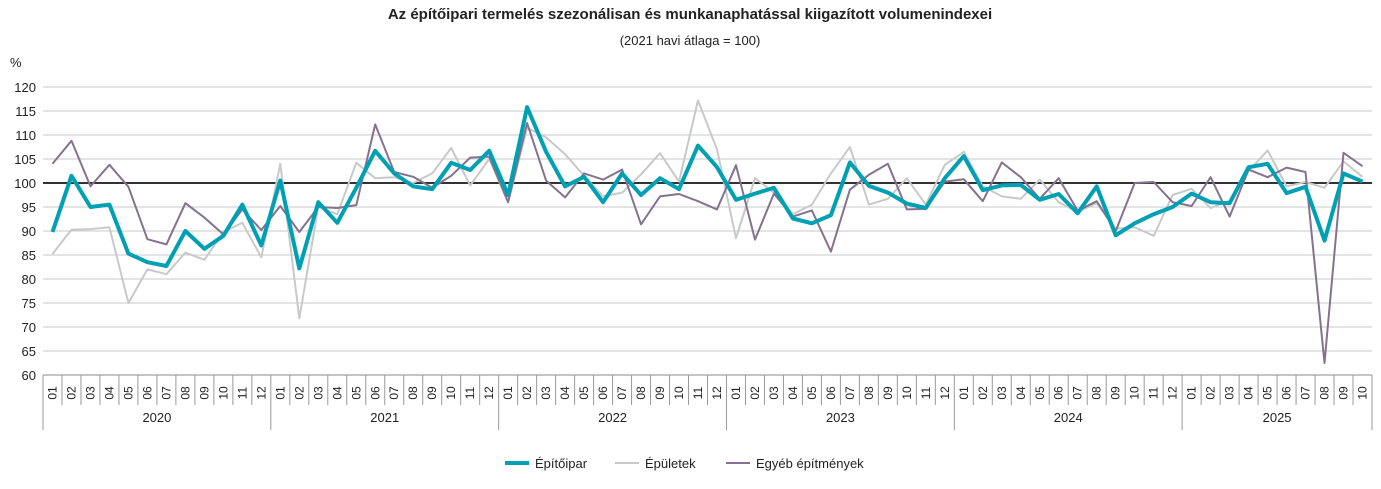 The image size is (1381, 489). I want to click on year-label: 2022, so click(612, 417).